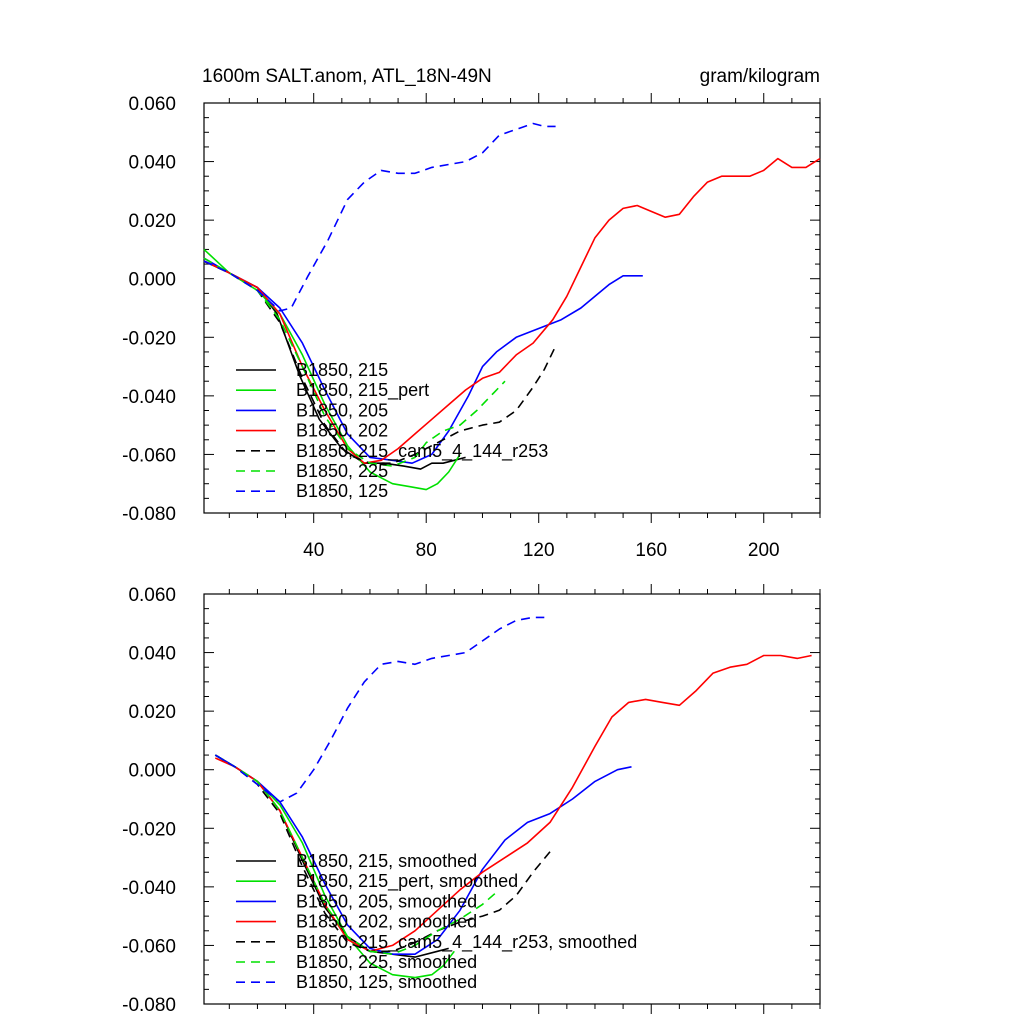 The image size is (1024, 1024). I want to click on x-tick-label: 80, so click(426, 550).